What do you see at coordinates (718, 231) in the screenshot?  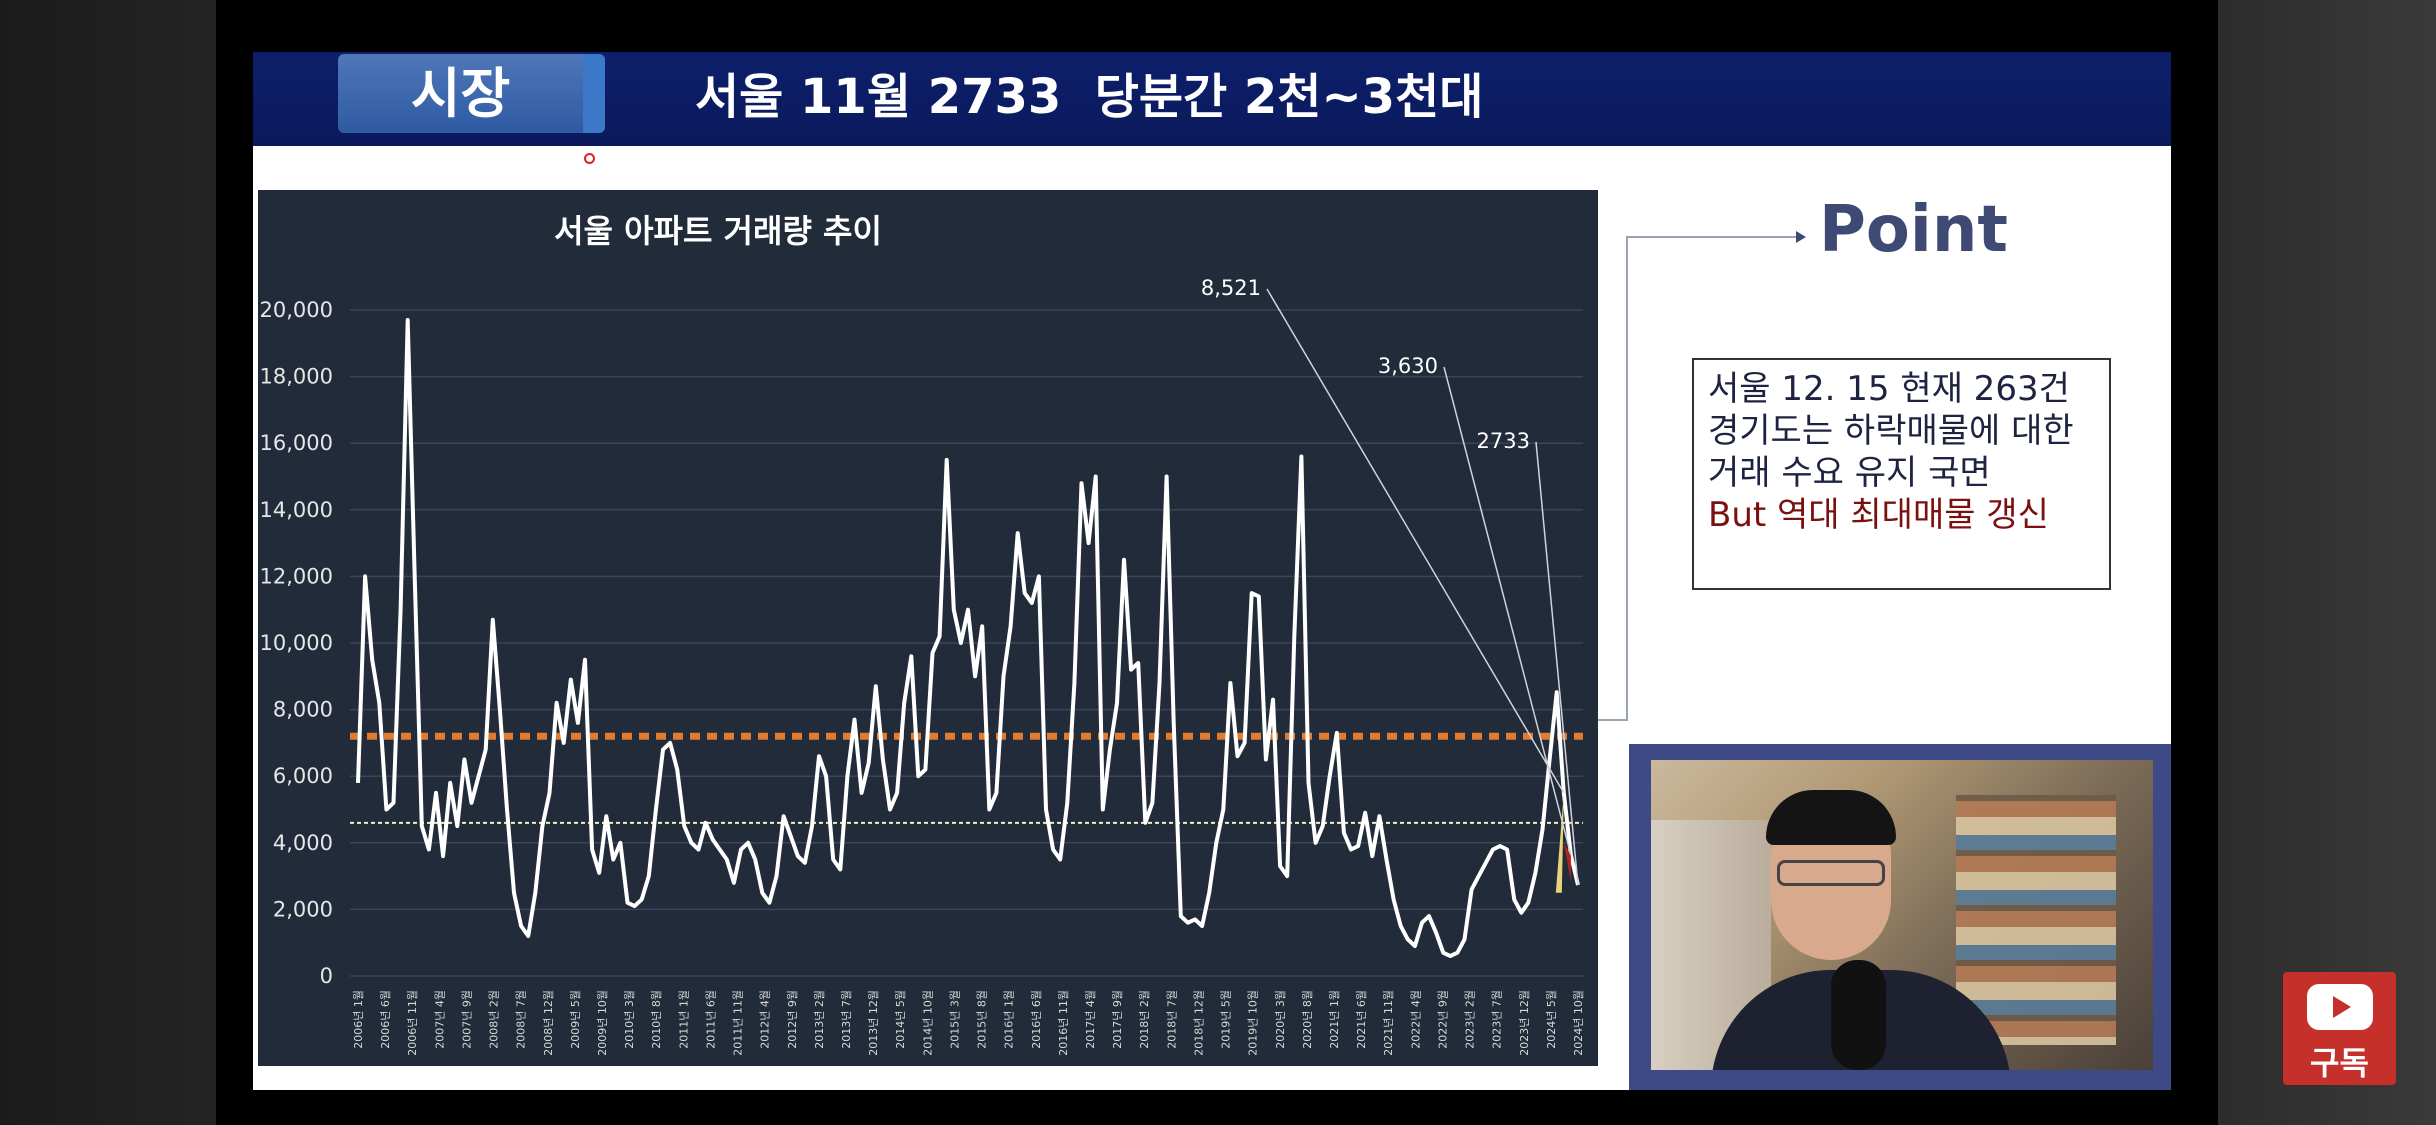 I see `chart-title: 서울 아파트 거래량 추이` at bounding box center [718, 231].